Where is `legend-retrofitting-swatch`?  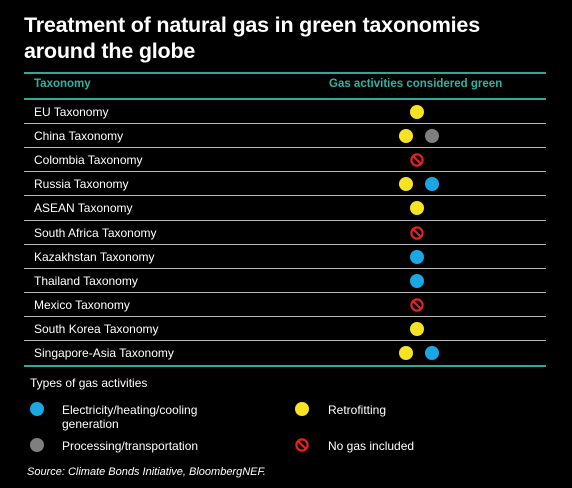
legend-retrofitting-swatch is located at coordinates (302, 409).